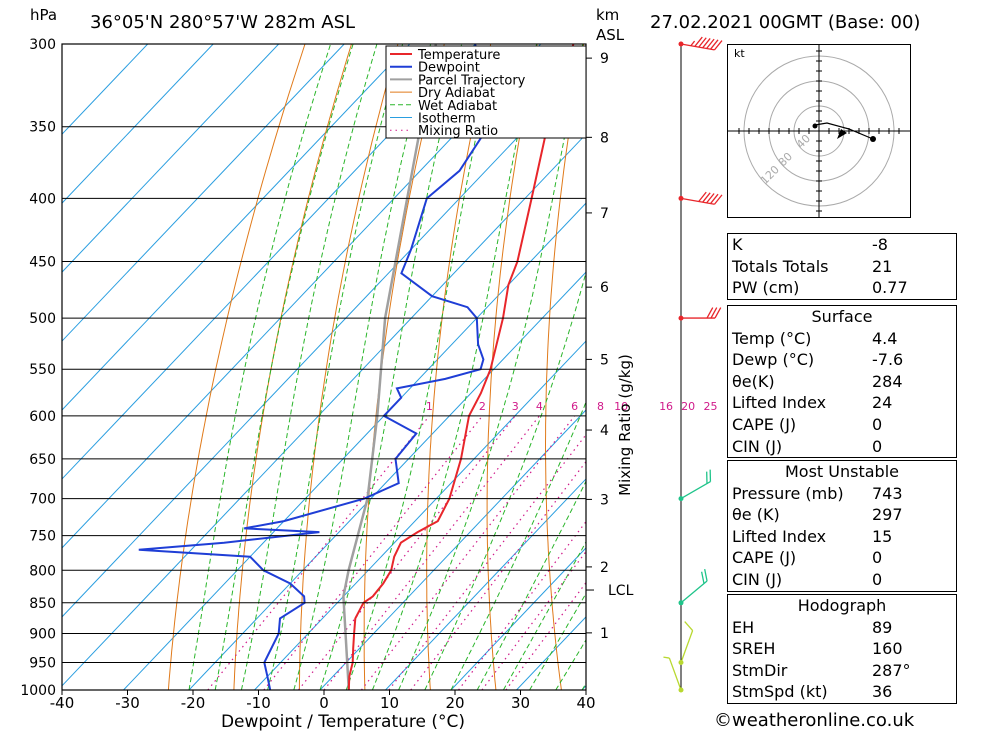 The width and height of the screenshot is (1000, 733). What do you see at coordinates (842, 339) in the screenshot?
I see `table-row: Temp (°C) 4.4` at bounding box center [842, 339].